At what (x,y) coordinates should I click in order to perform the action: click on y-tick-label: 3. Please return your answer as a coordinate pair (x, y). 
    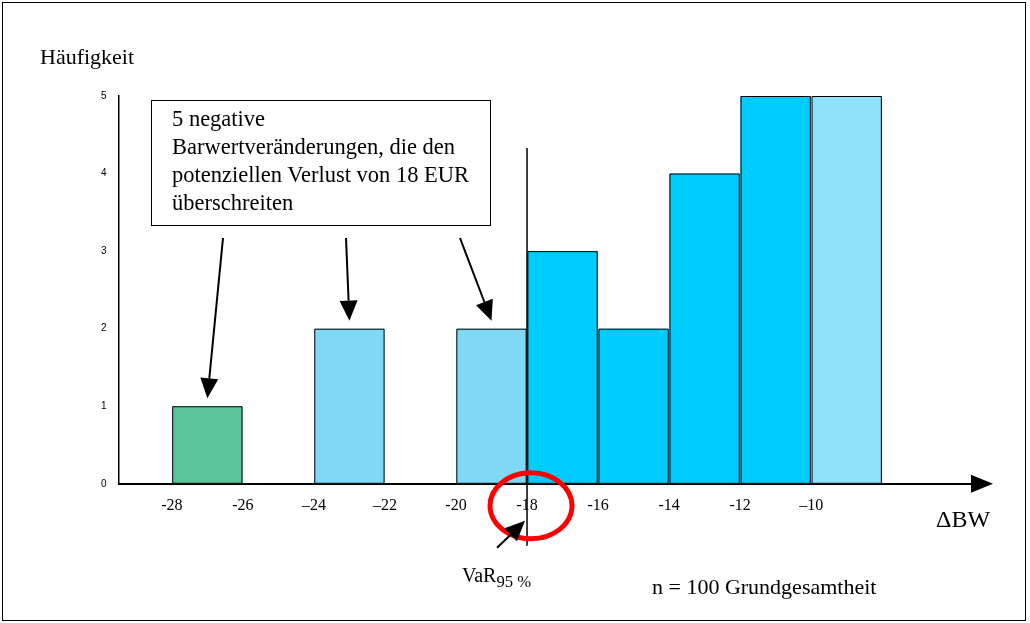
    Looking at the image, I should click on (104, 250).